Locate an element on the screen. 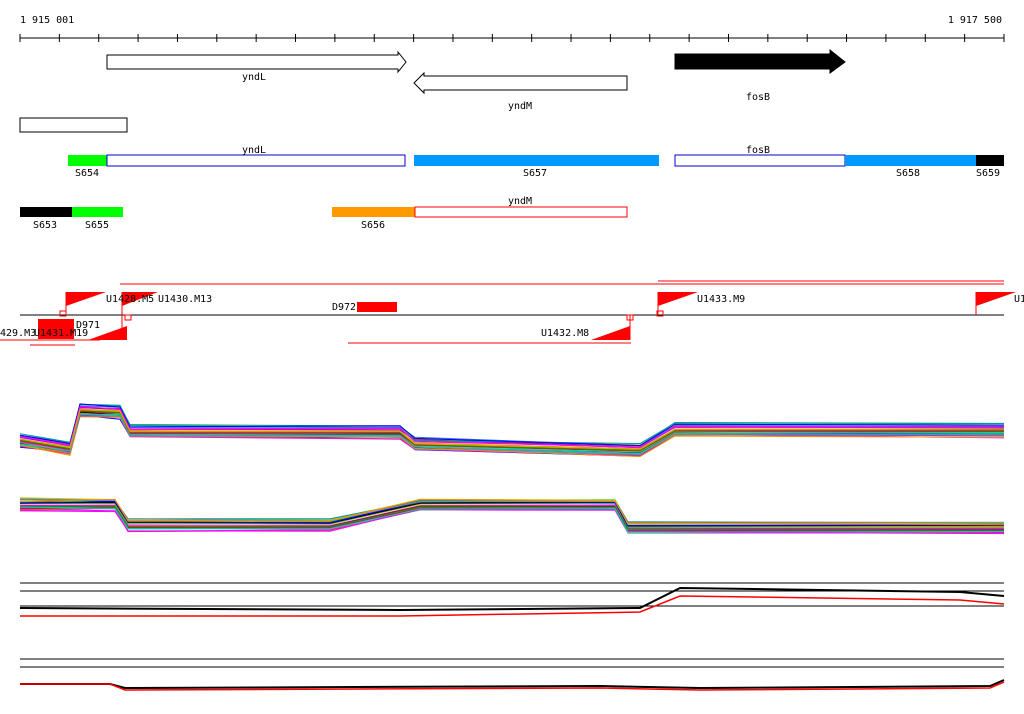 This screenshot has width=1024, height=714. segment-S657 is located at coordinates (536, 160).